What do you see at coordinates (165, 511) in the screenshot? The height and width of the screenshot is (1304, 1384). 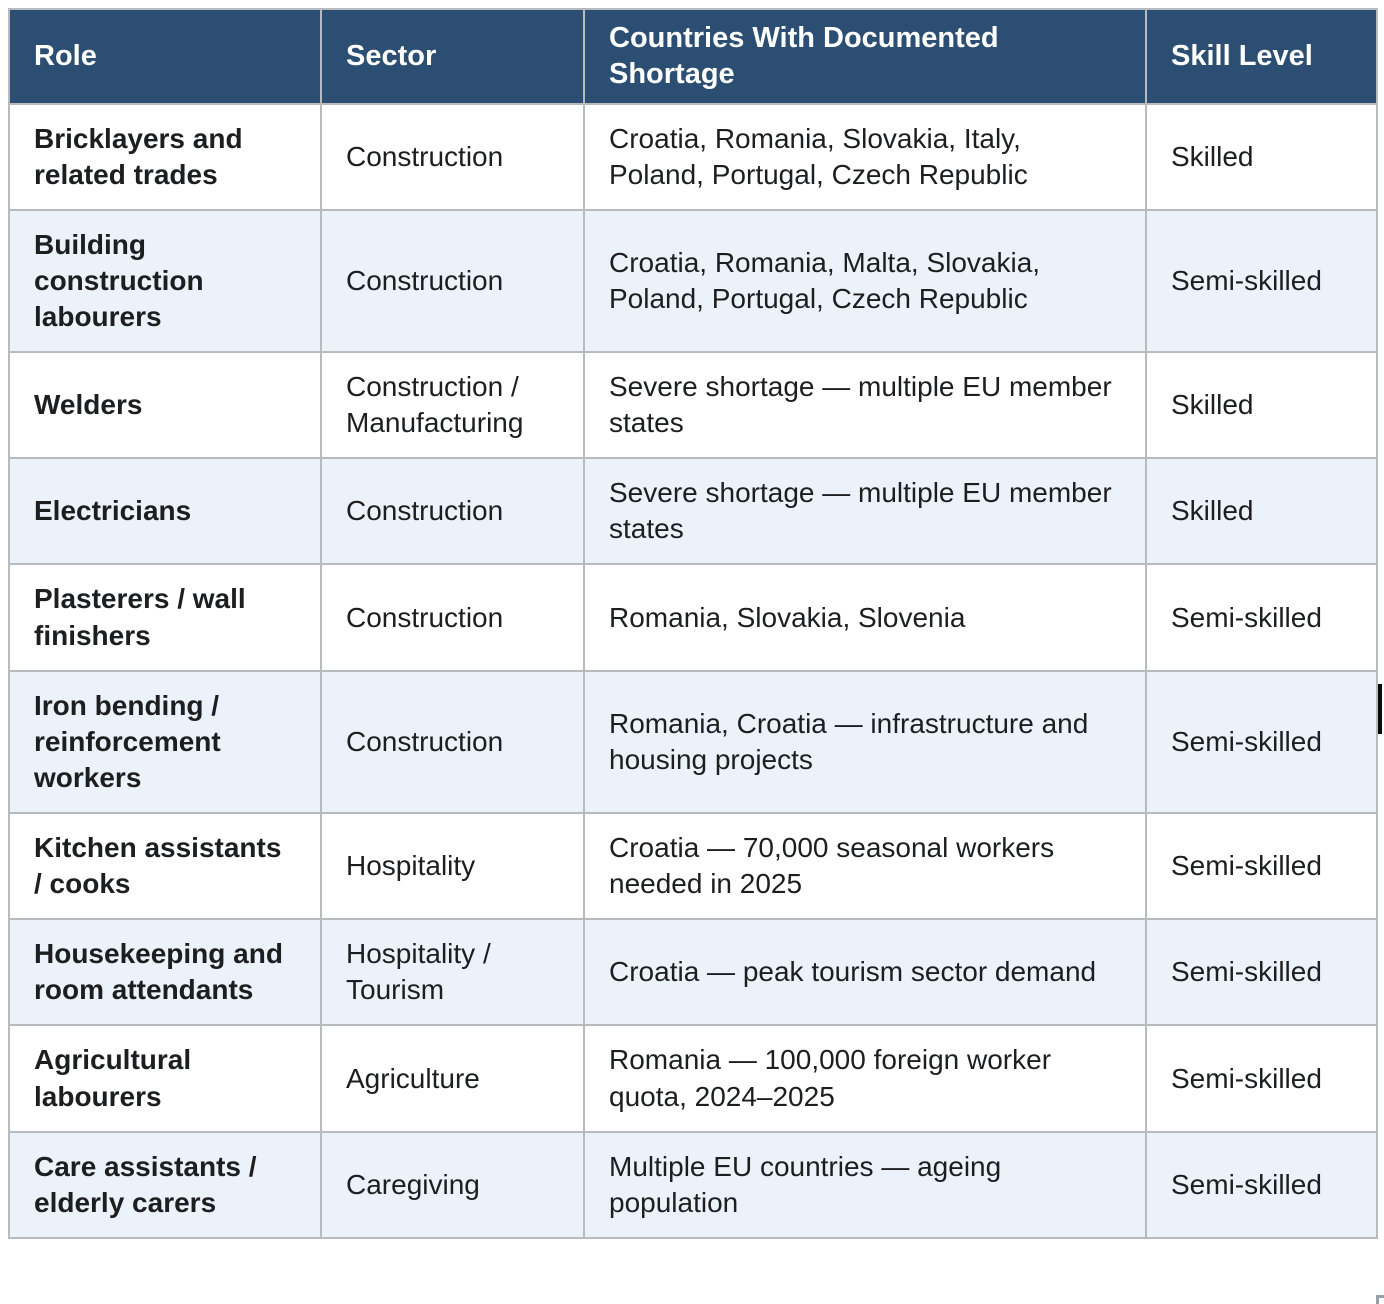 I see `role-cell: Electricians` at bounding box center [165, 511].